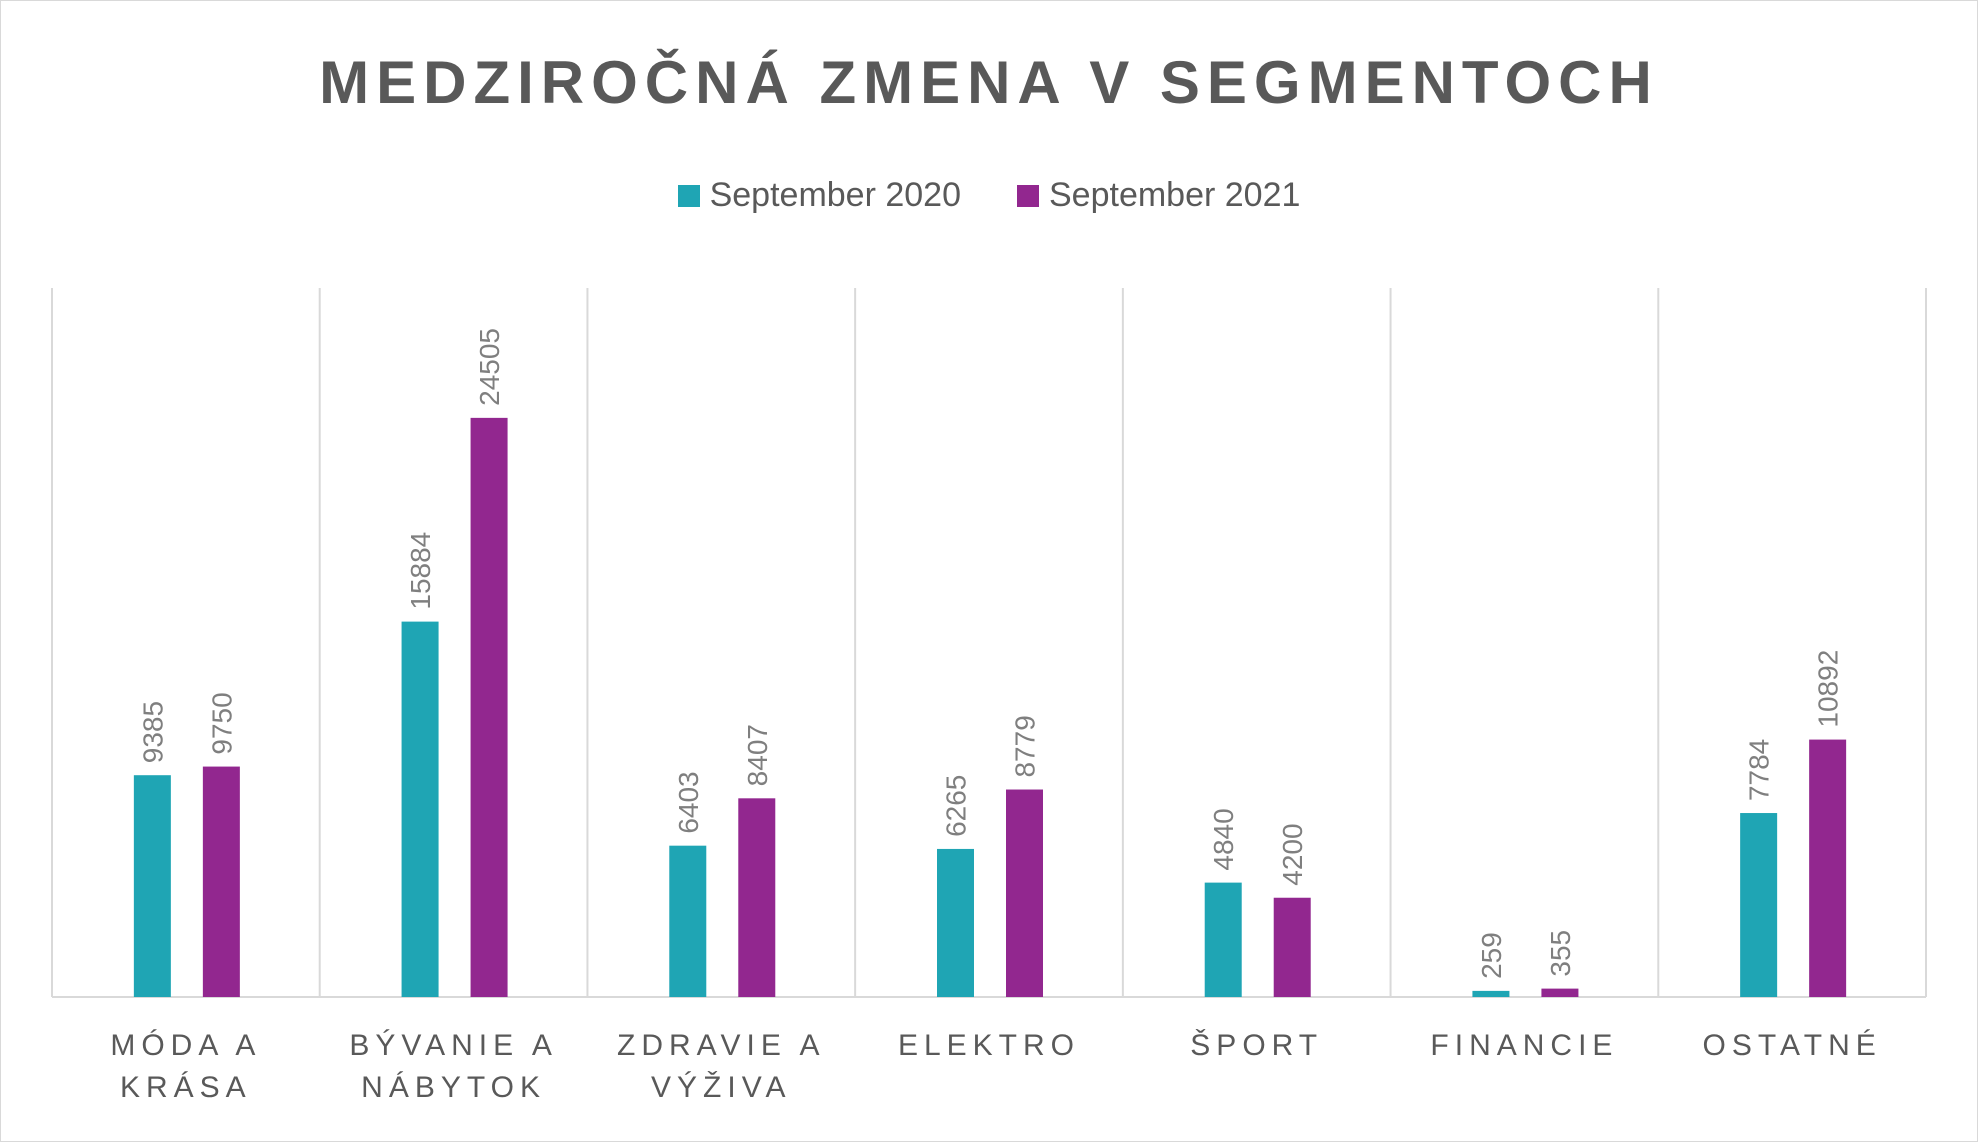  I want to click on legend-item-2021: September 2021, so click(1158, 195).